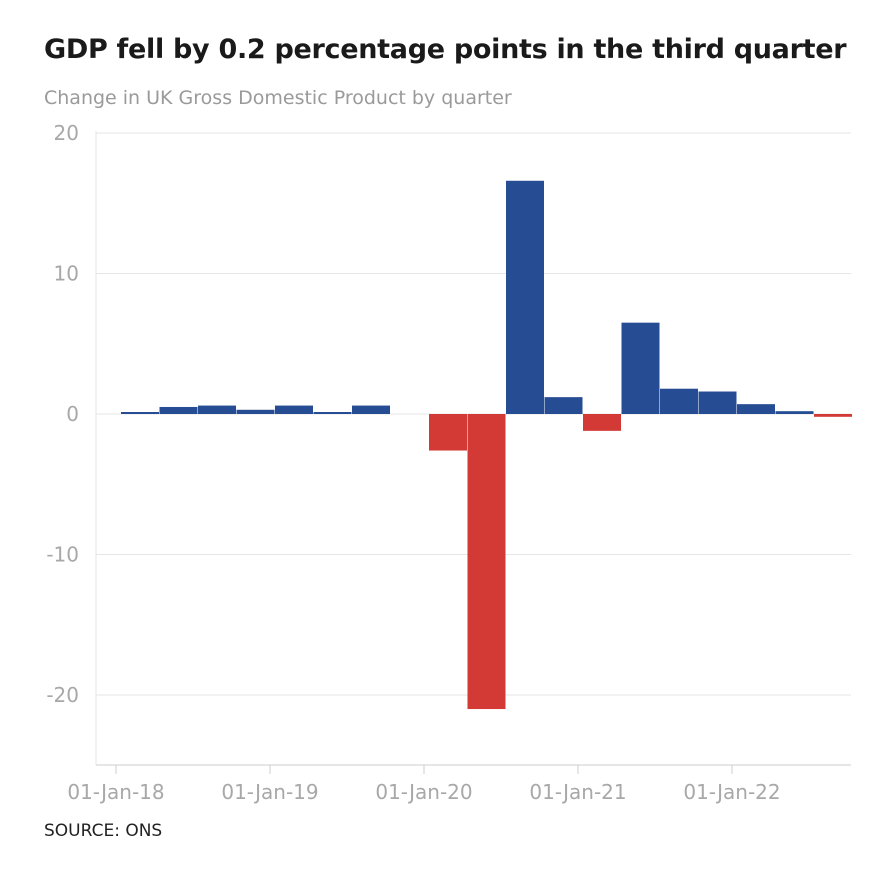 Image resolution: width=890 pixels, height=878 pixels. What do you see at coordinates (640, 368) in the screenshot?
I see `bar-2021-q2` at bounding box center [640, 368].